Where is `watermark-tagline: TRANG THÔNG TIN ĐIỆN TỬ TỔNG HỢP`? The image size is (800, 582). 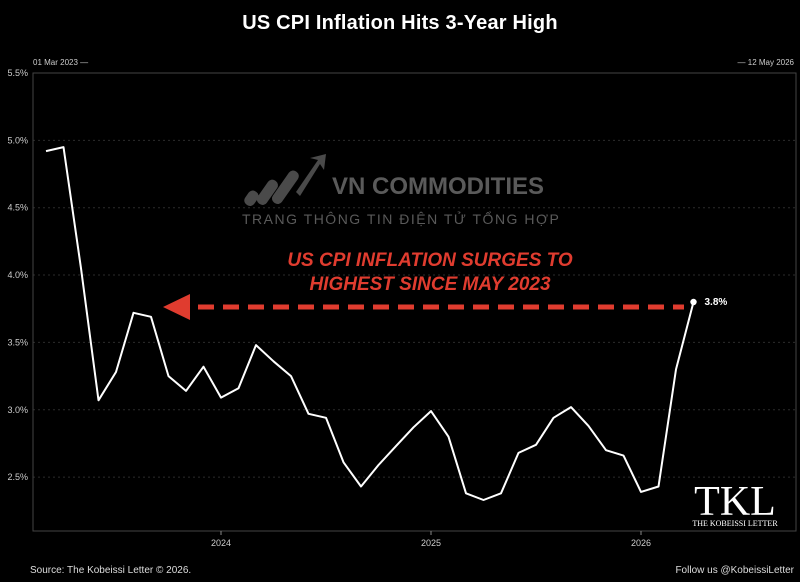 watermark-tagline: TRANG THÔNG TIN ĐIỆN TỬ TỔNG HỢP is located at coordinates (401, 218).